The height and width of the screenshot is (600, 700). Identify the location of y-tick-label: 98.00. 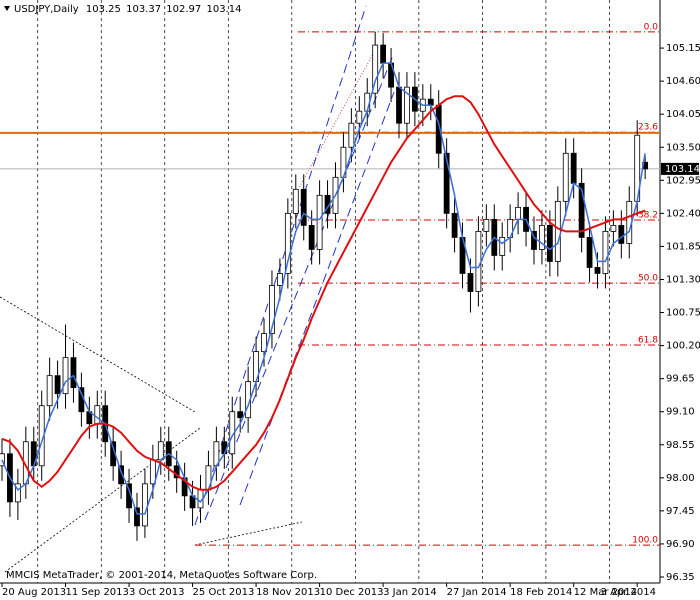
(680, 478).